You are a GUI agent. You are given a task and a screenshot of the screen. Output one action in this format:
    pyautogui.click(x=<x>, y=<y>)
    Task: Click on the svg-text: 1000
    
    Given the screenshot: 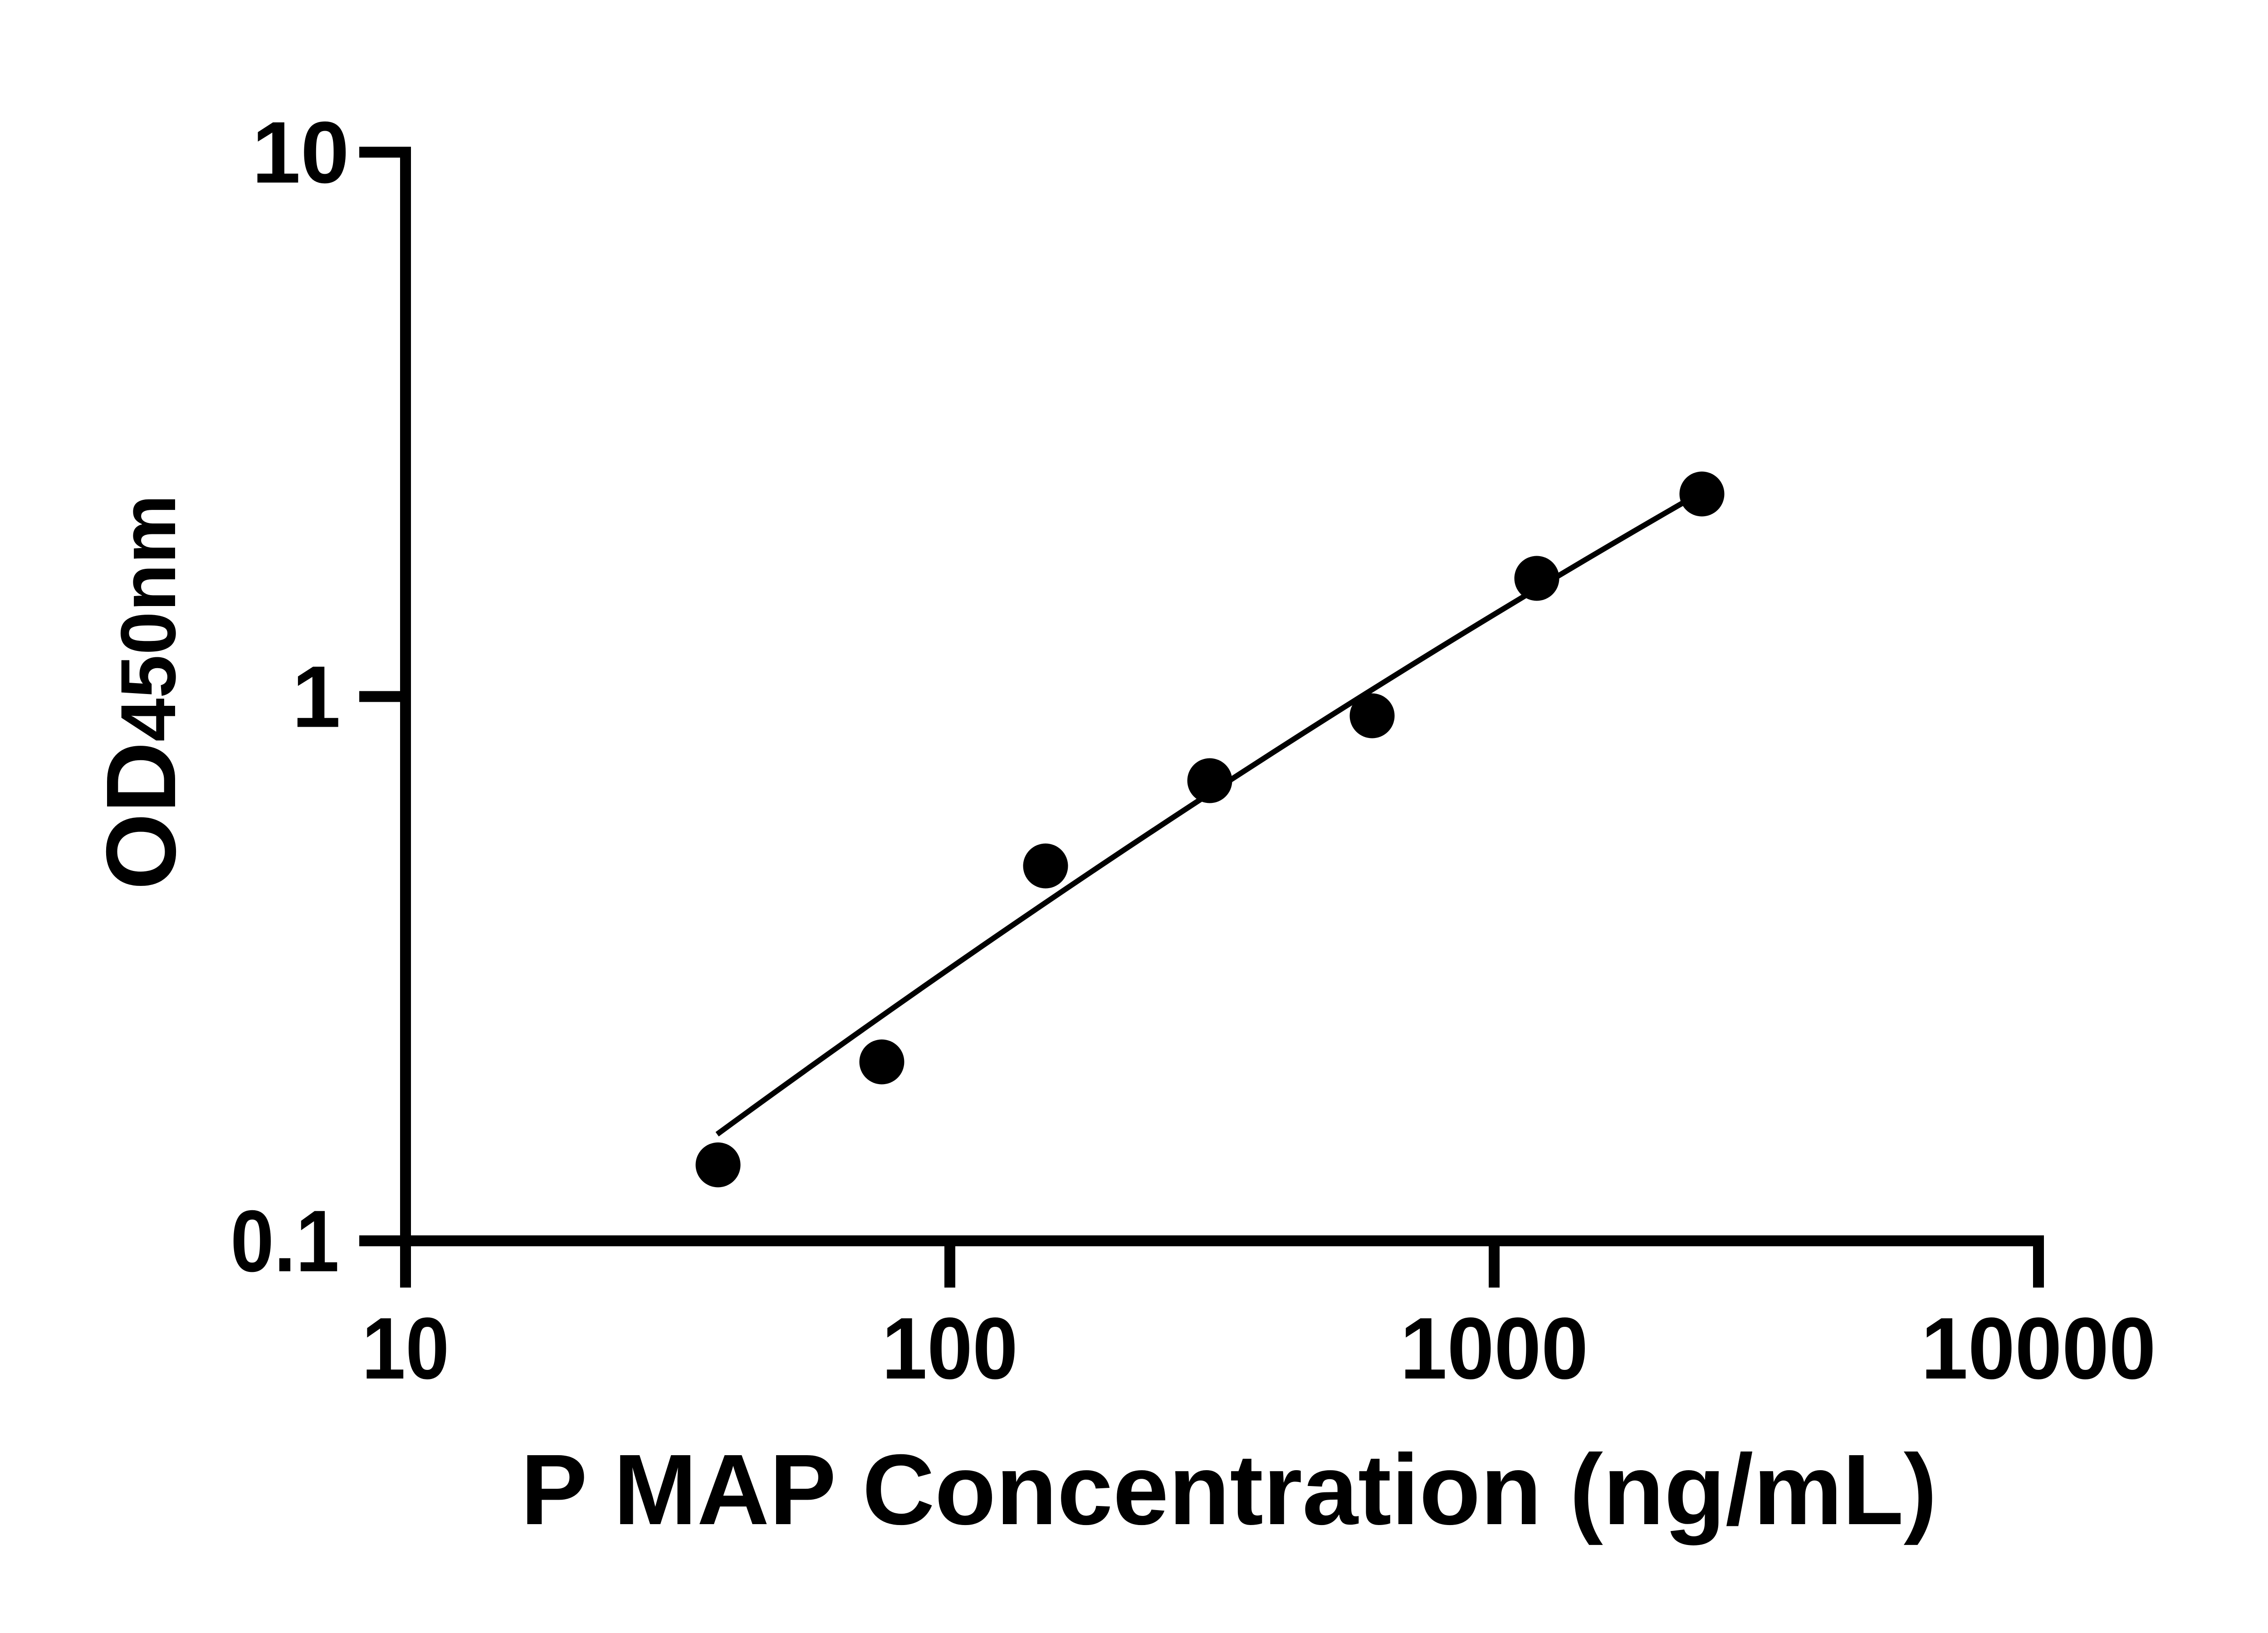 What is the action you would take?
    pyautogui.click(x=1495, y=1348)
    